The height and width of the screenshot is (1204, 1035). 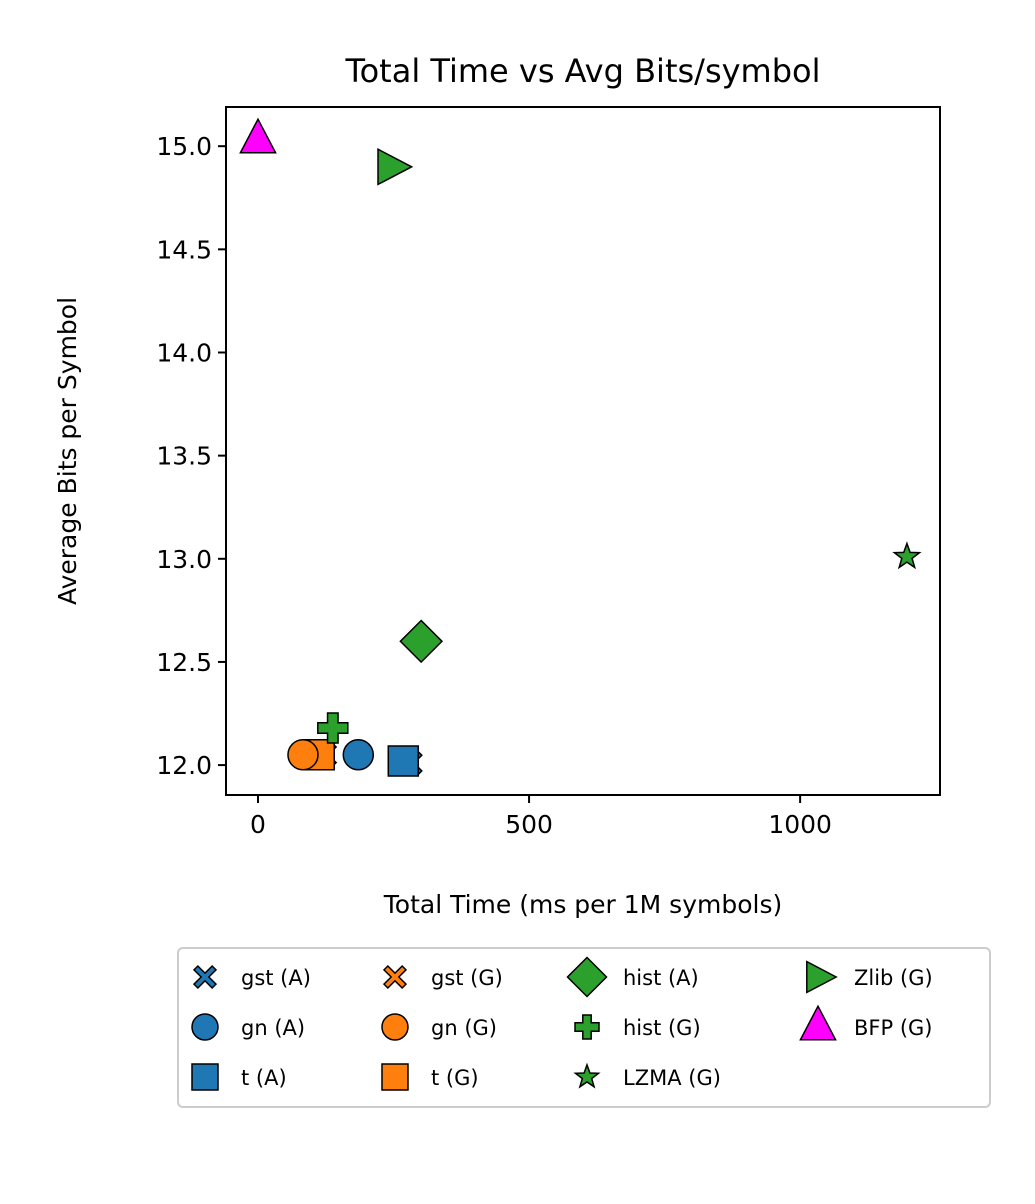 What do you see at coordinates (184, 559) in the screenshot?
I see `y-tick-label: 13.0` at bounding box center [184, 559].